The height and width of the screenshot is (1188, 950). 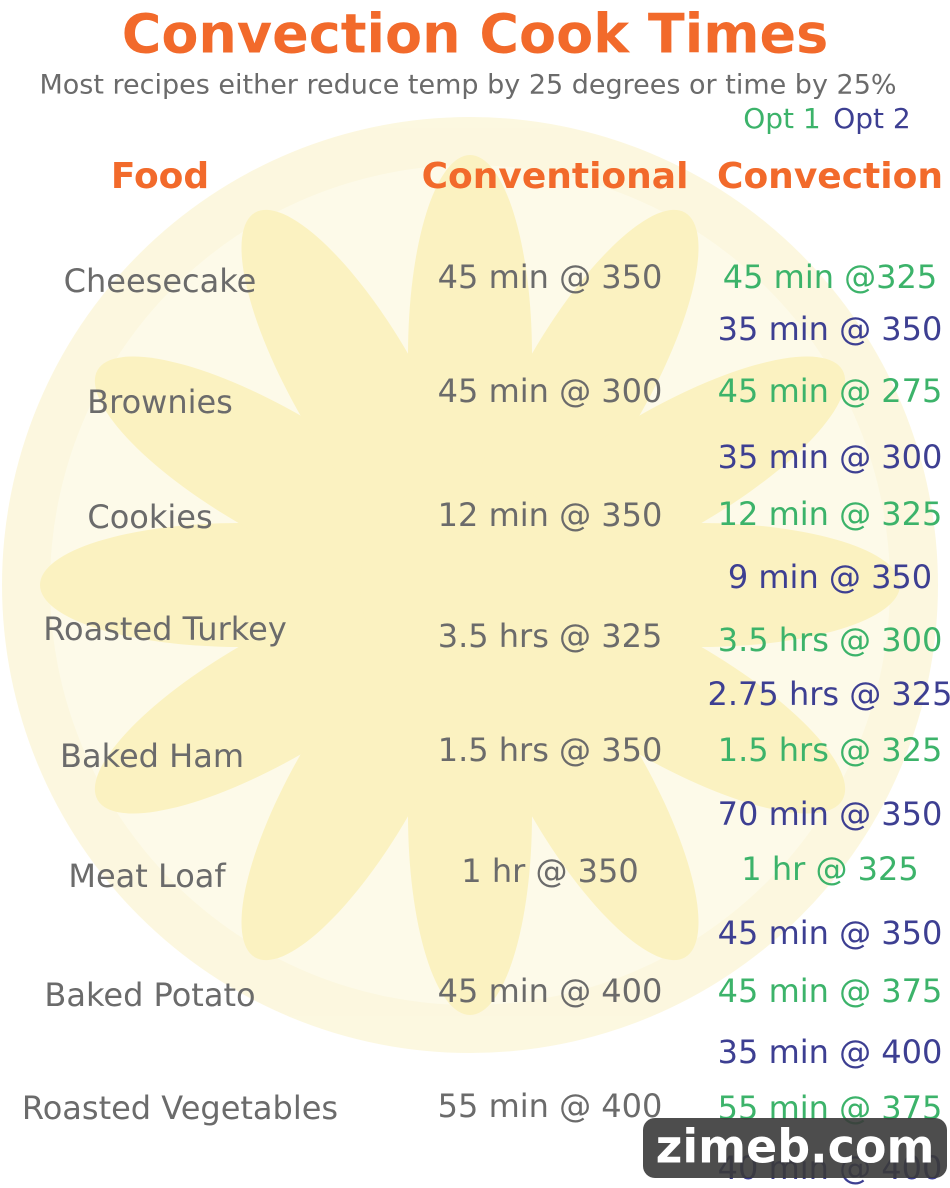 What do you see at coordinates (830, 391) in the screenshot?
I see `convection-opt1: 45 min @ 275` at bounding box center [830, 391].